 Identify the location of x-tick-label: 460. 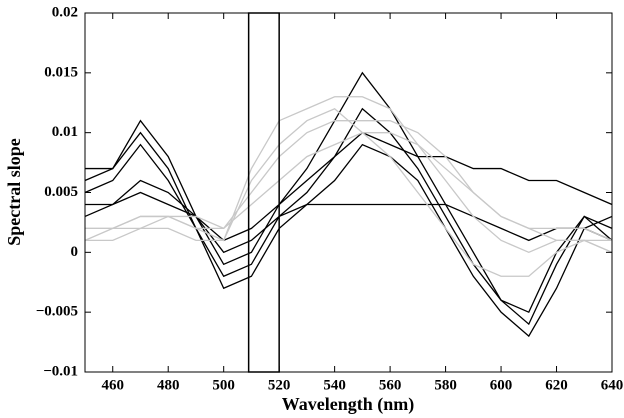
(112, 385).